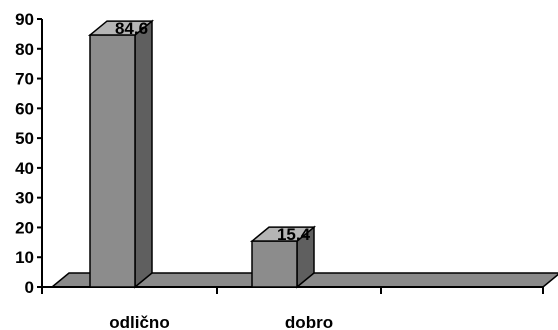 The image size is (558, 330). I want to click on y-tick-label: 30, so click(24, 198).